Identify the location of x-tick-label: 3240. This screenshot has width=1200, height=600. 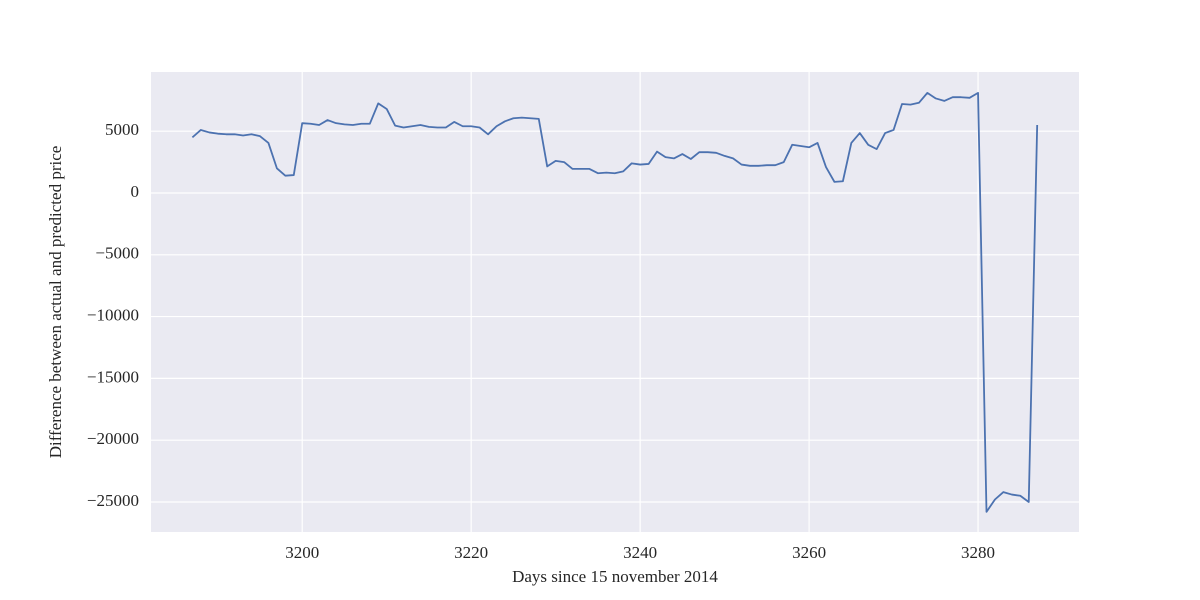
(640, 552).